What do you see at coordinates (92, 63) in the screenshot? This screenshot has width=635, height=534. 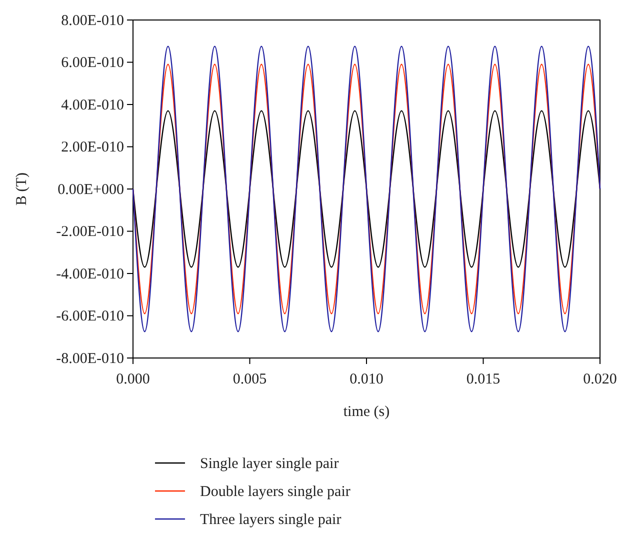 I see `y-tick-label: 6.00E-010` at bounding box center [92, 63].